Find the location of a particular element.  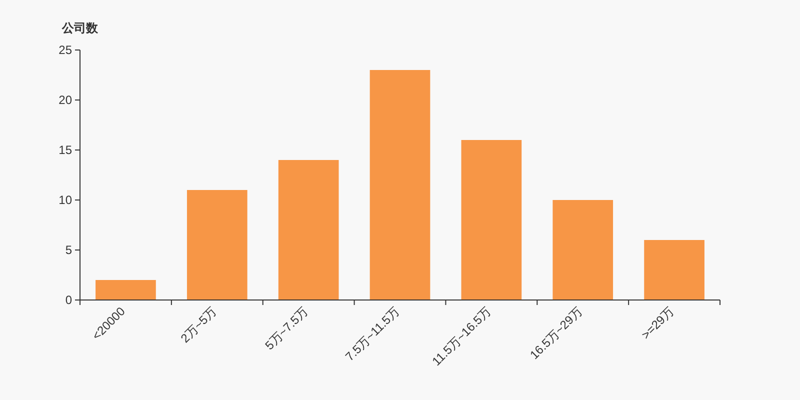

y-axis-title: 公司数 is located at coordinates (80, 28).